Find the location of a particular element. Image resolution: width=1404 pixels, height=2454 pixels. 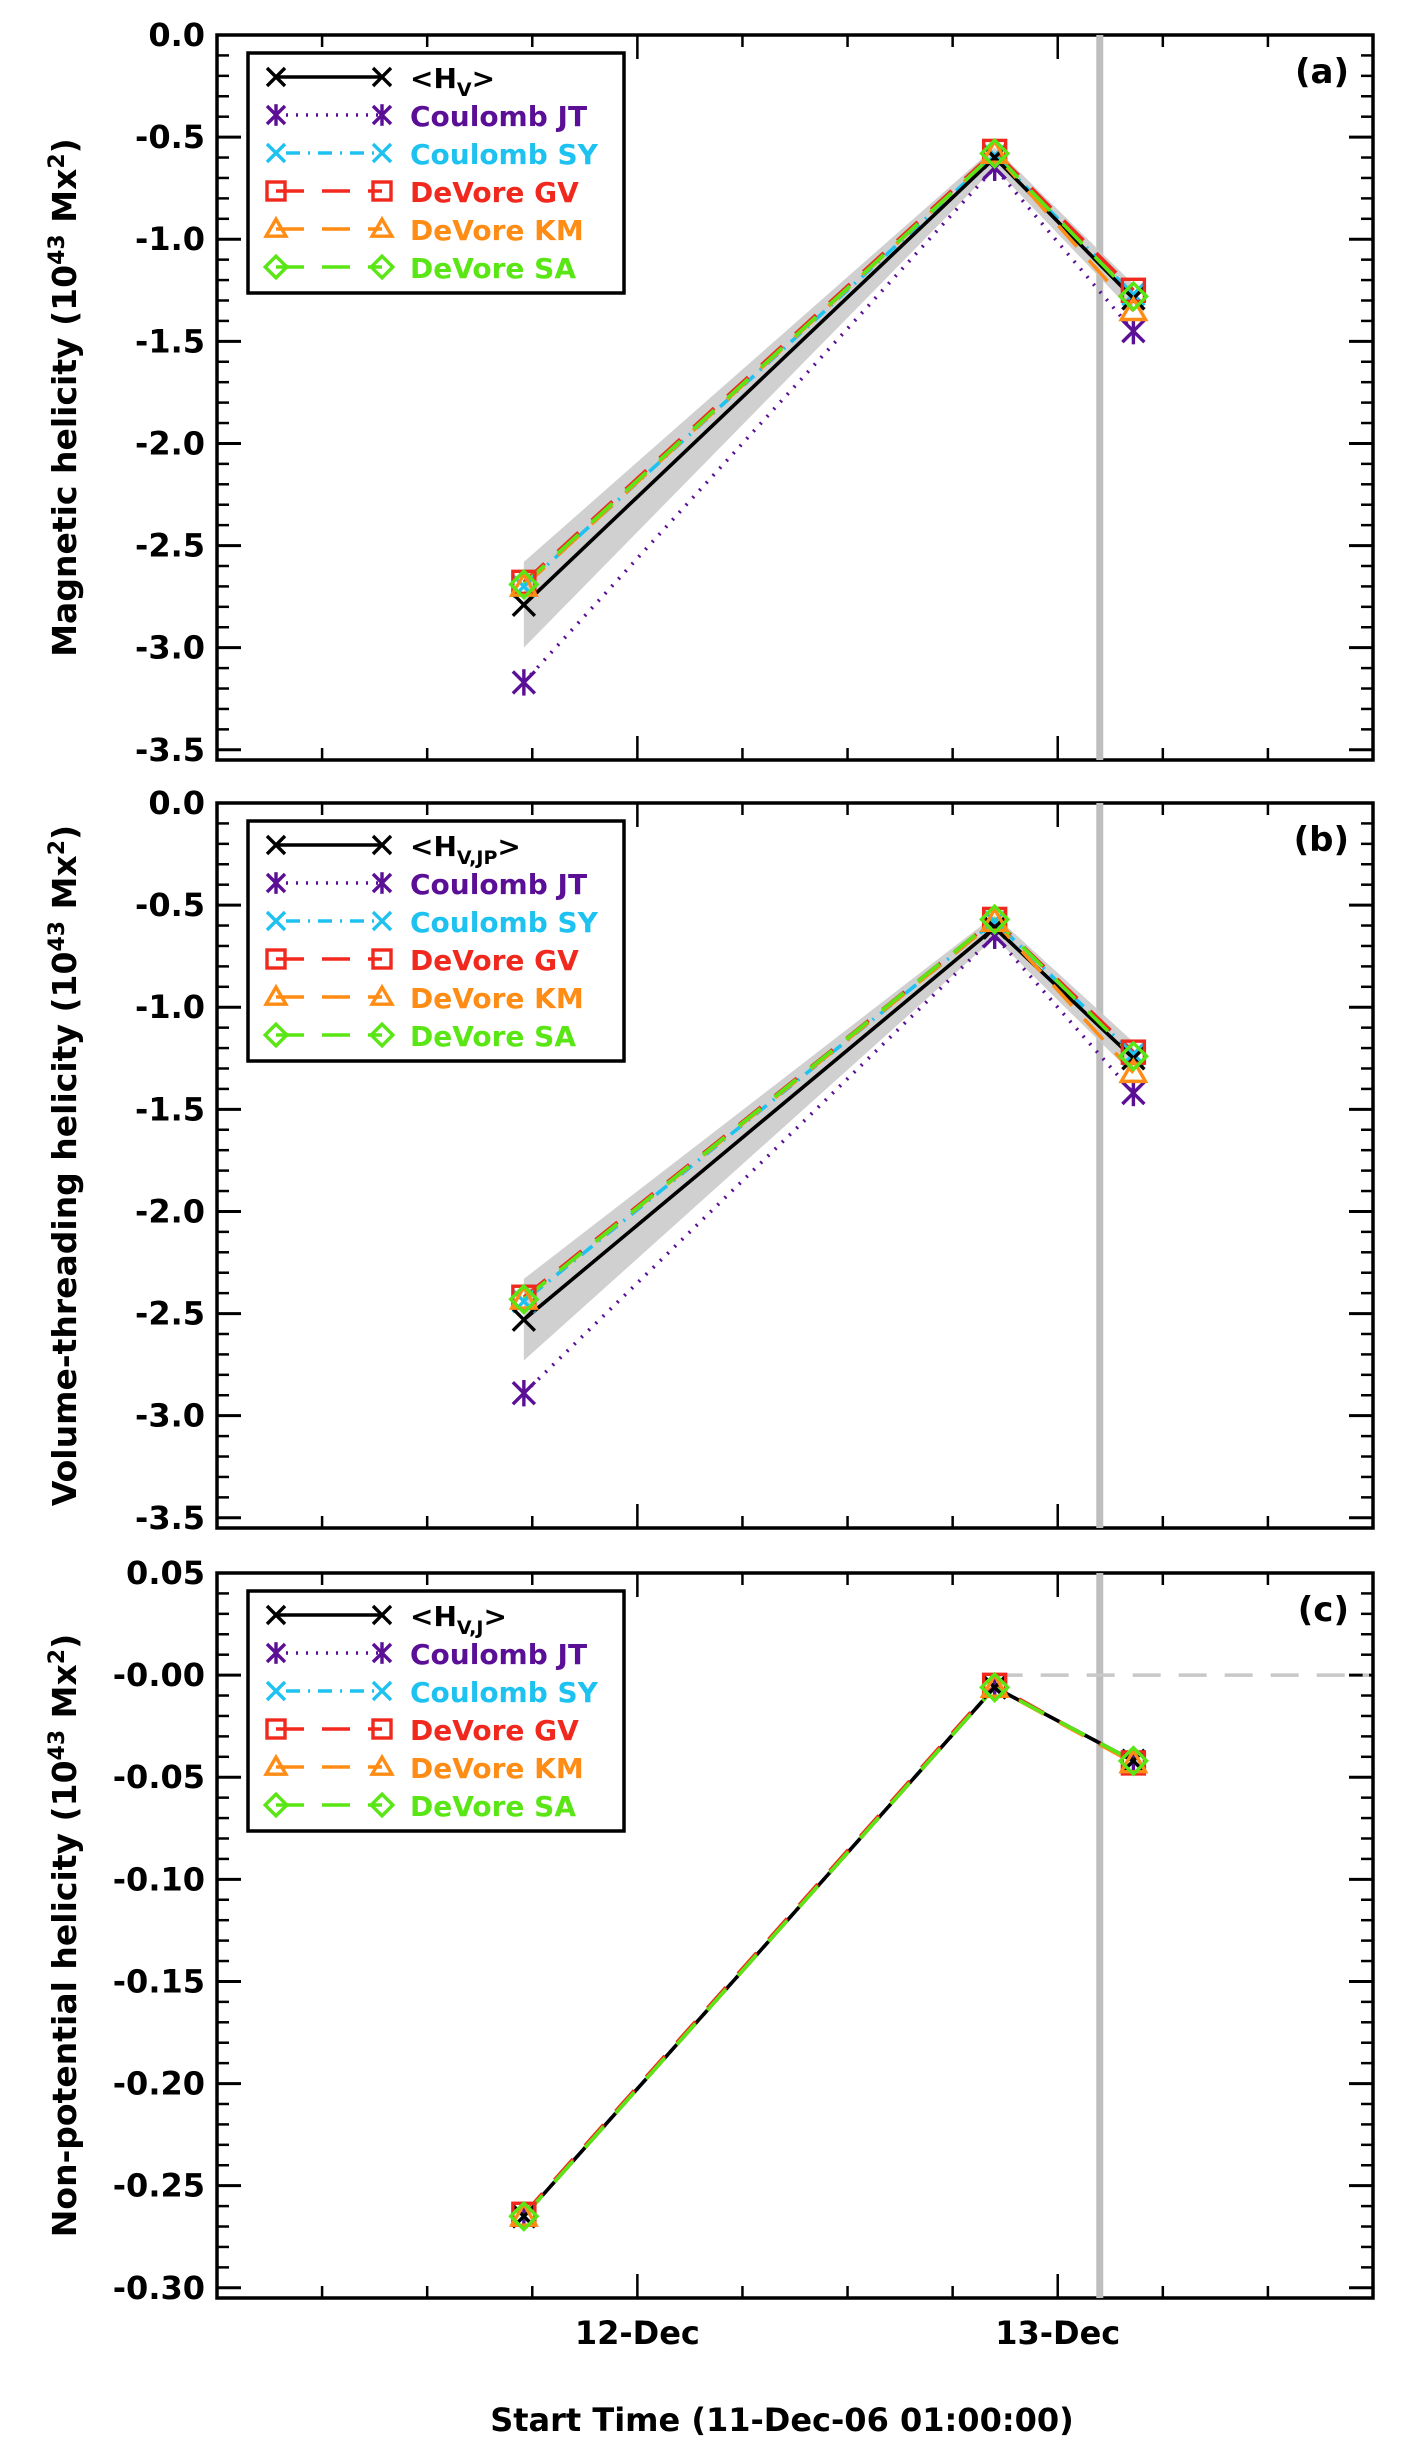

y-tick-label: -0.30 is located at coordinates (159, 2288).